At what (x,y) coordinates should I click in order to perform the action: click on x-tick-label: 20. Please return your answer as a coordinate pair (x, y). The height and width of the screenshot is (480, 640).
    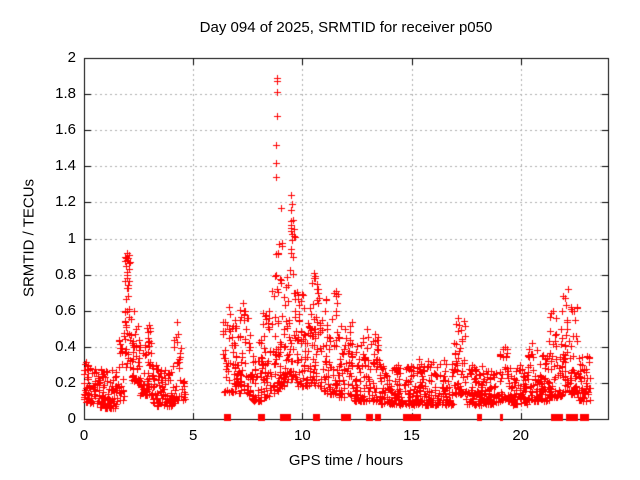
    Looking at the image, I should click on (520, 435).